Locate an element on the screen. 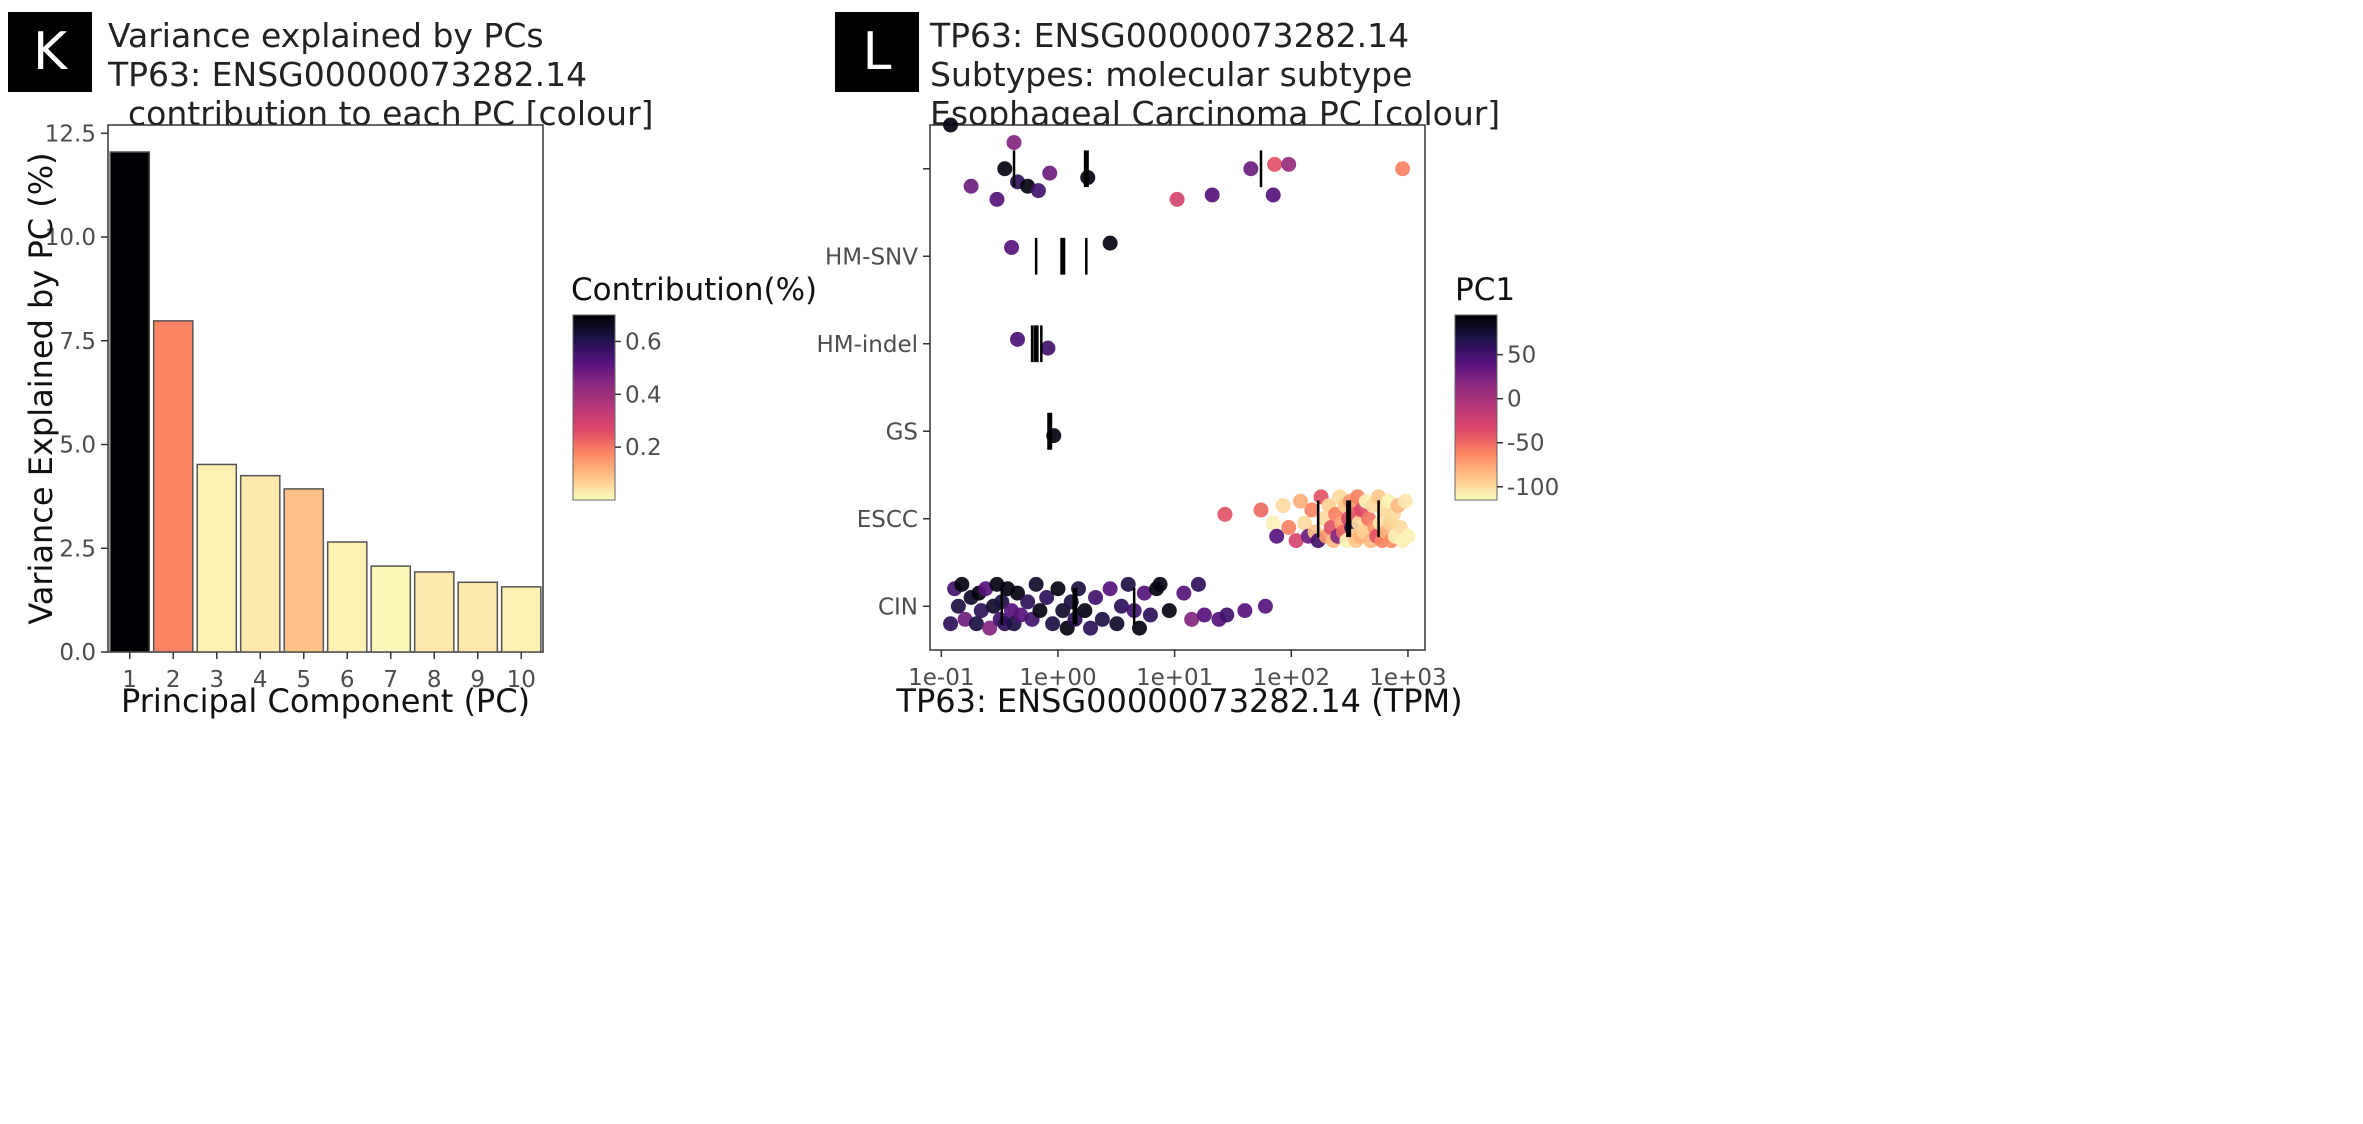 Image resolution: width=2363 pixels, height=1124 pixels. panel-l-y-tick-label: CIN is located at coordinates (898, 607).